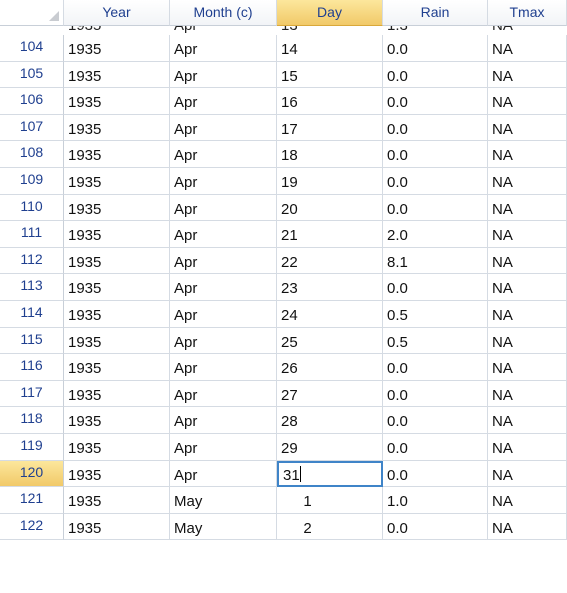 The image size is (567, 593). I want to click on cell-day: 21, so click(330, 234).